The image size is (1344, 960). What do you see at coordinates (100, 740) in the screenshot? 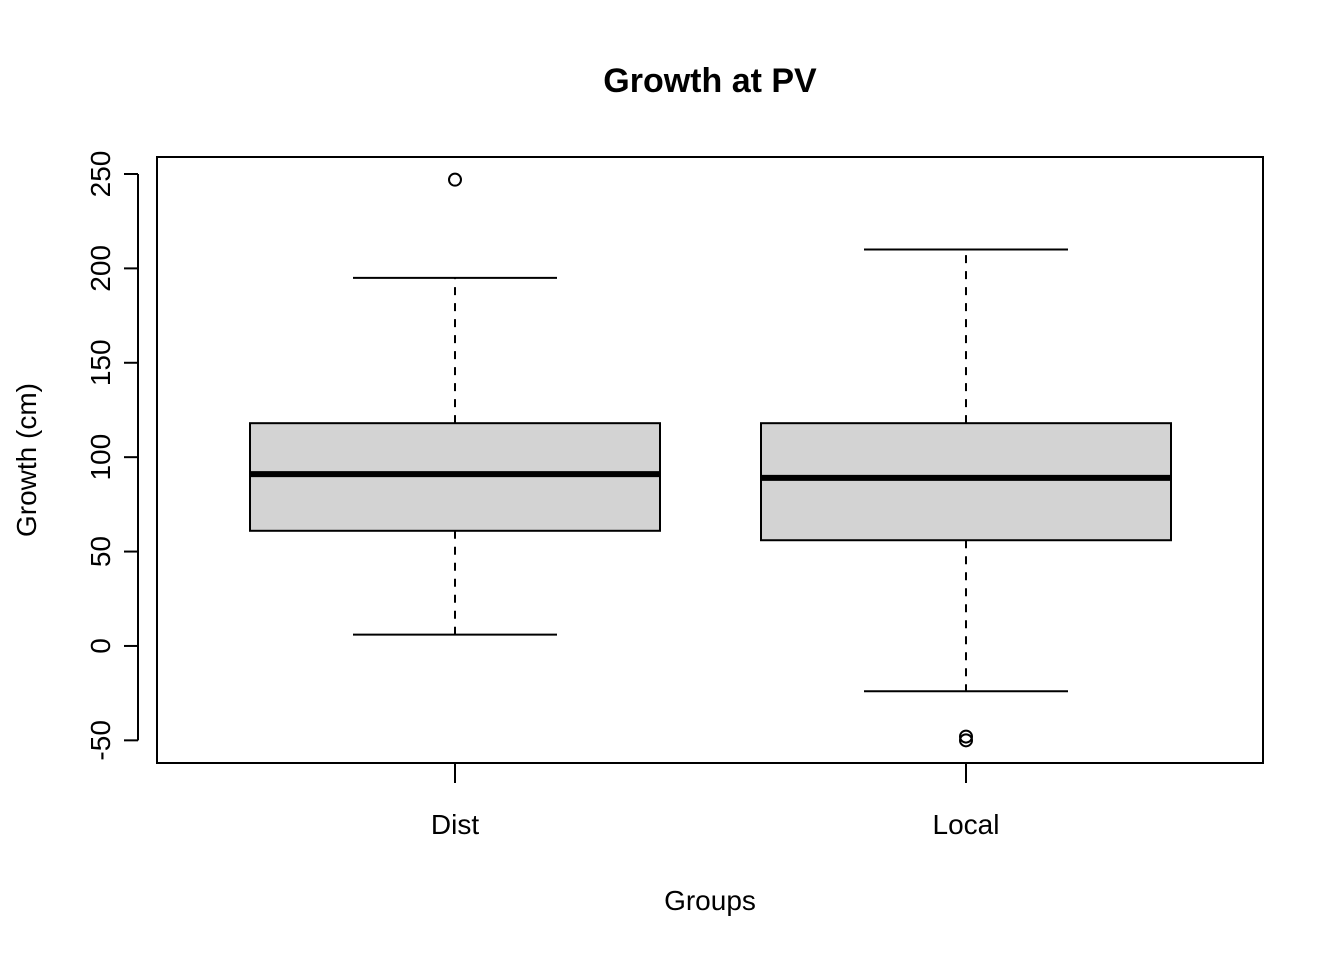
I see `y-tick-label: -50` at bounding box center [100, 740].